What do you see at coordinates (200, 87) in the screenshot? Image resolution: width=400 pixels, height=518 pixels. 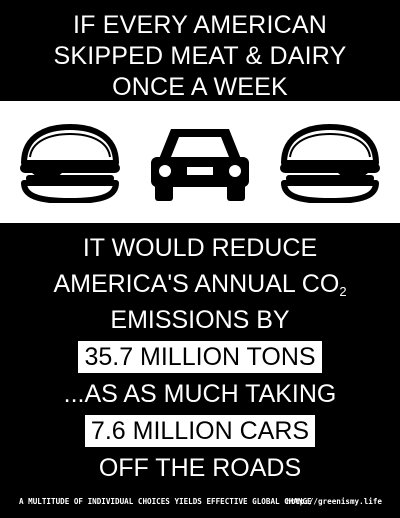 I see `headline-line-3: ONCE A WEEK` at bounding box center [200, 87].